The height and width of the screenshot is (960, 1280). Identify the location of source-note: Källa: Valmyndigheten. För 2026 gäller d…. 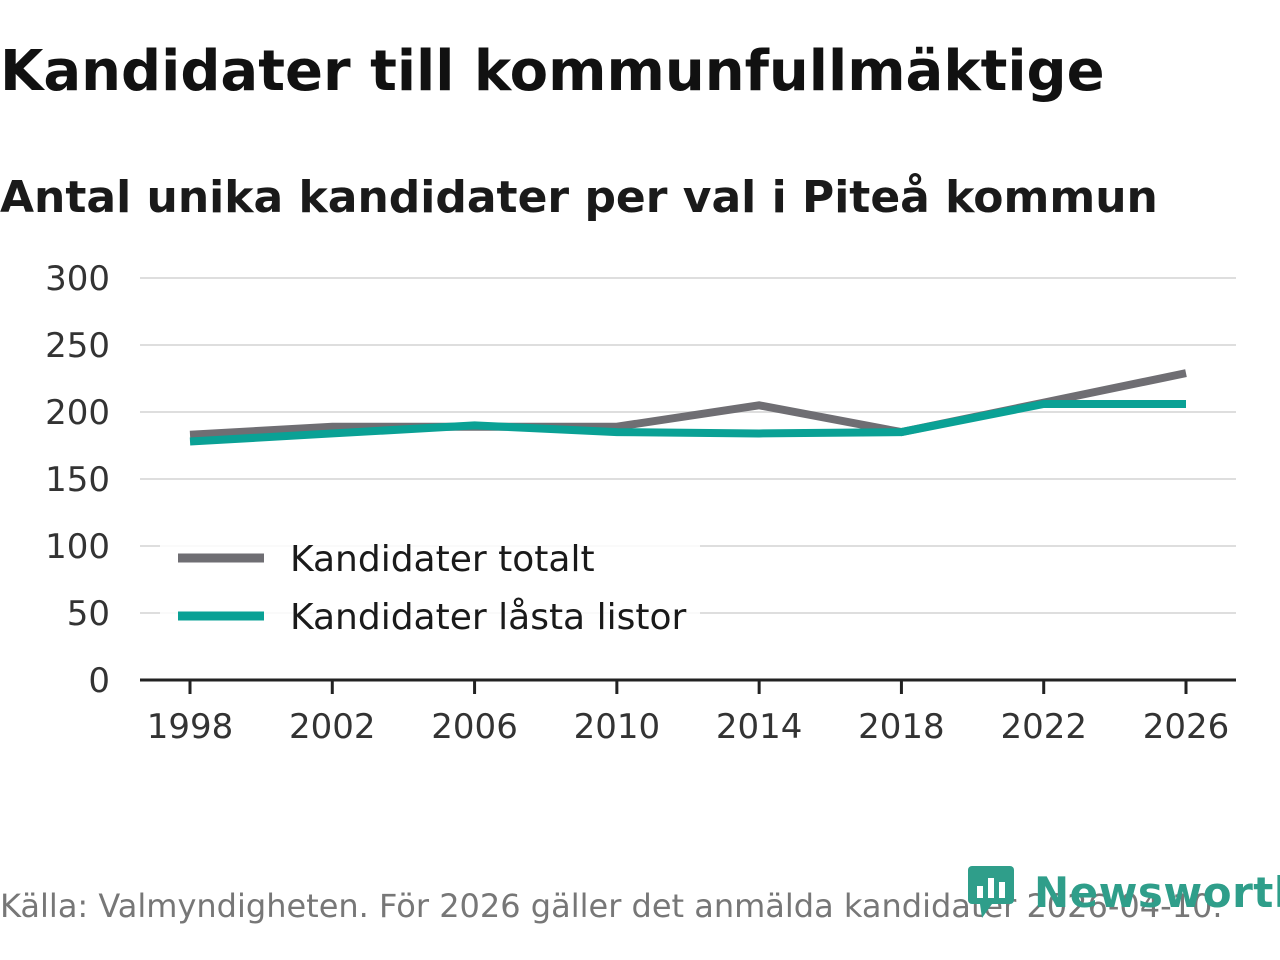
(611, 906).